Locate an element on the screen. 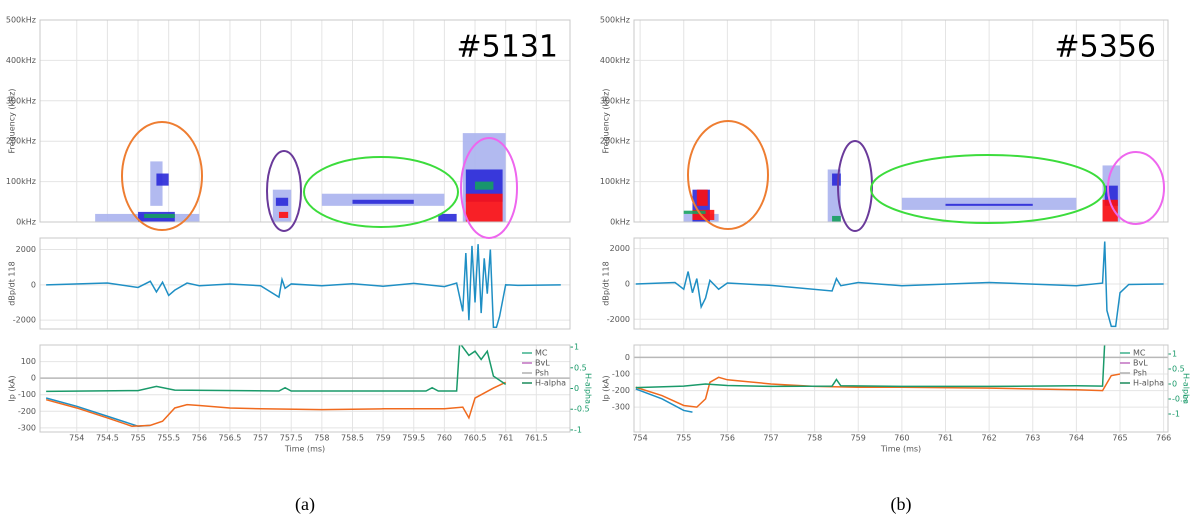 This screenshot has width=1192, height=524. x-tick-label: 754.5 is located at coordinates (107, 438).